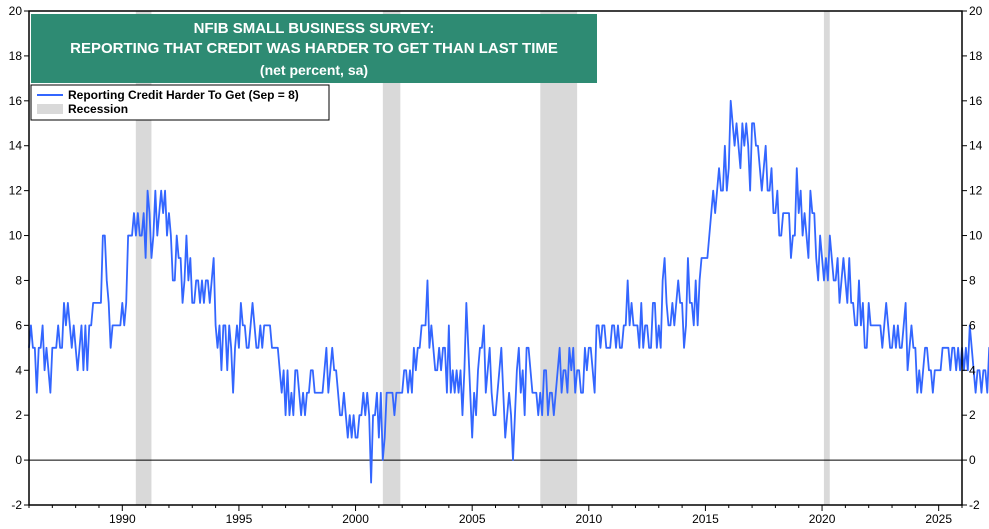 The width and height of the screenshot is (989, 529). Describe the element at coordinates (976, 146) in the screenshot. I see `y-tick-label-right: 14` at that location.